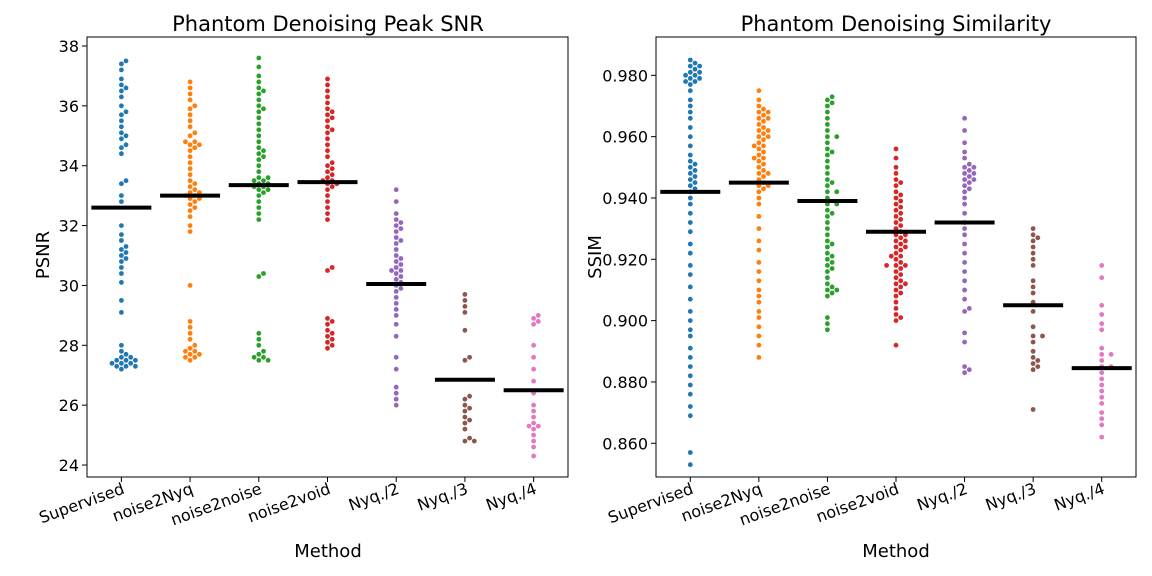 This screenshot has height=576, width=1152. Describe the element at coordinates (625, 75) in the screenshot. I see `y-tick-label: 0.980` at that location.